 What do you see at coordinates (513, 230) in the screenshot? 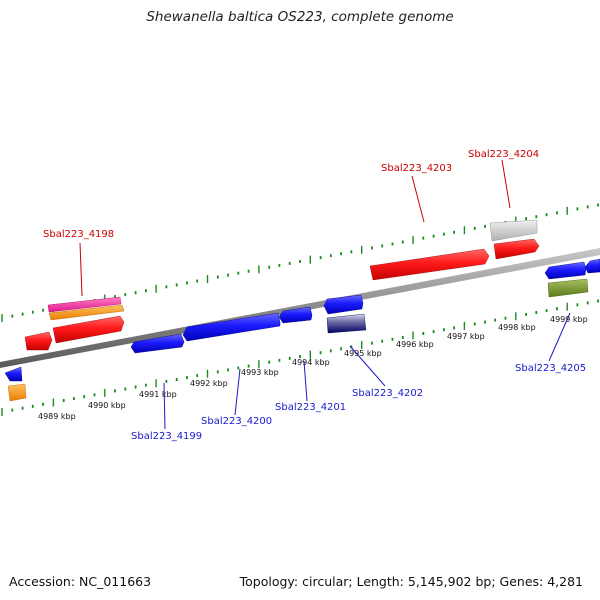
I see `feature-gray-bar` at bounding box center [513, 230].